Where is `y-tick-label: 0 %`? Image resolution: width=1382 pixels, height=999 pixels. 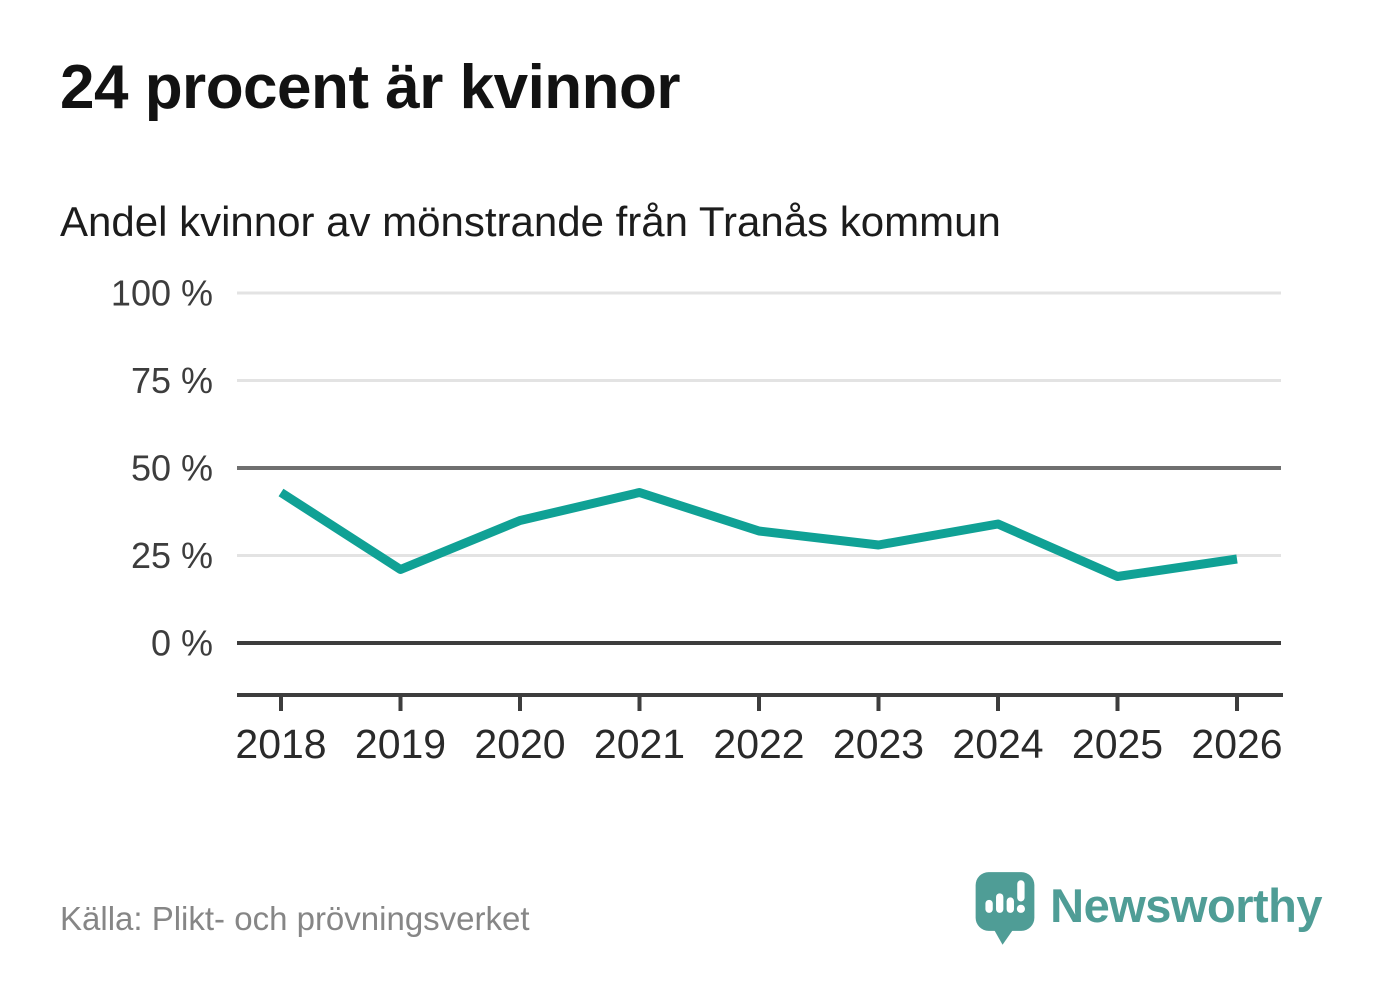 y-tick-label: 0 % is located at coordinates (182, 643).